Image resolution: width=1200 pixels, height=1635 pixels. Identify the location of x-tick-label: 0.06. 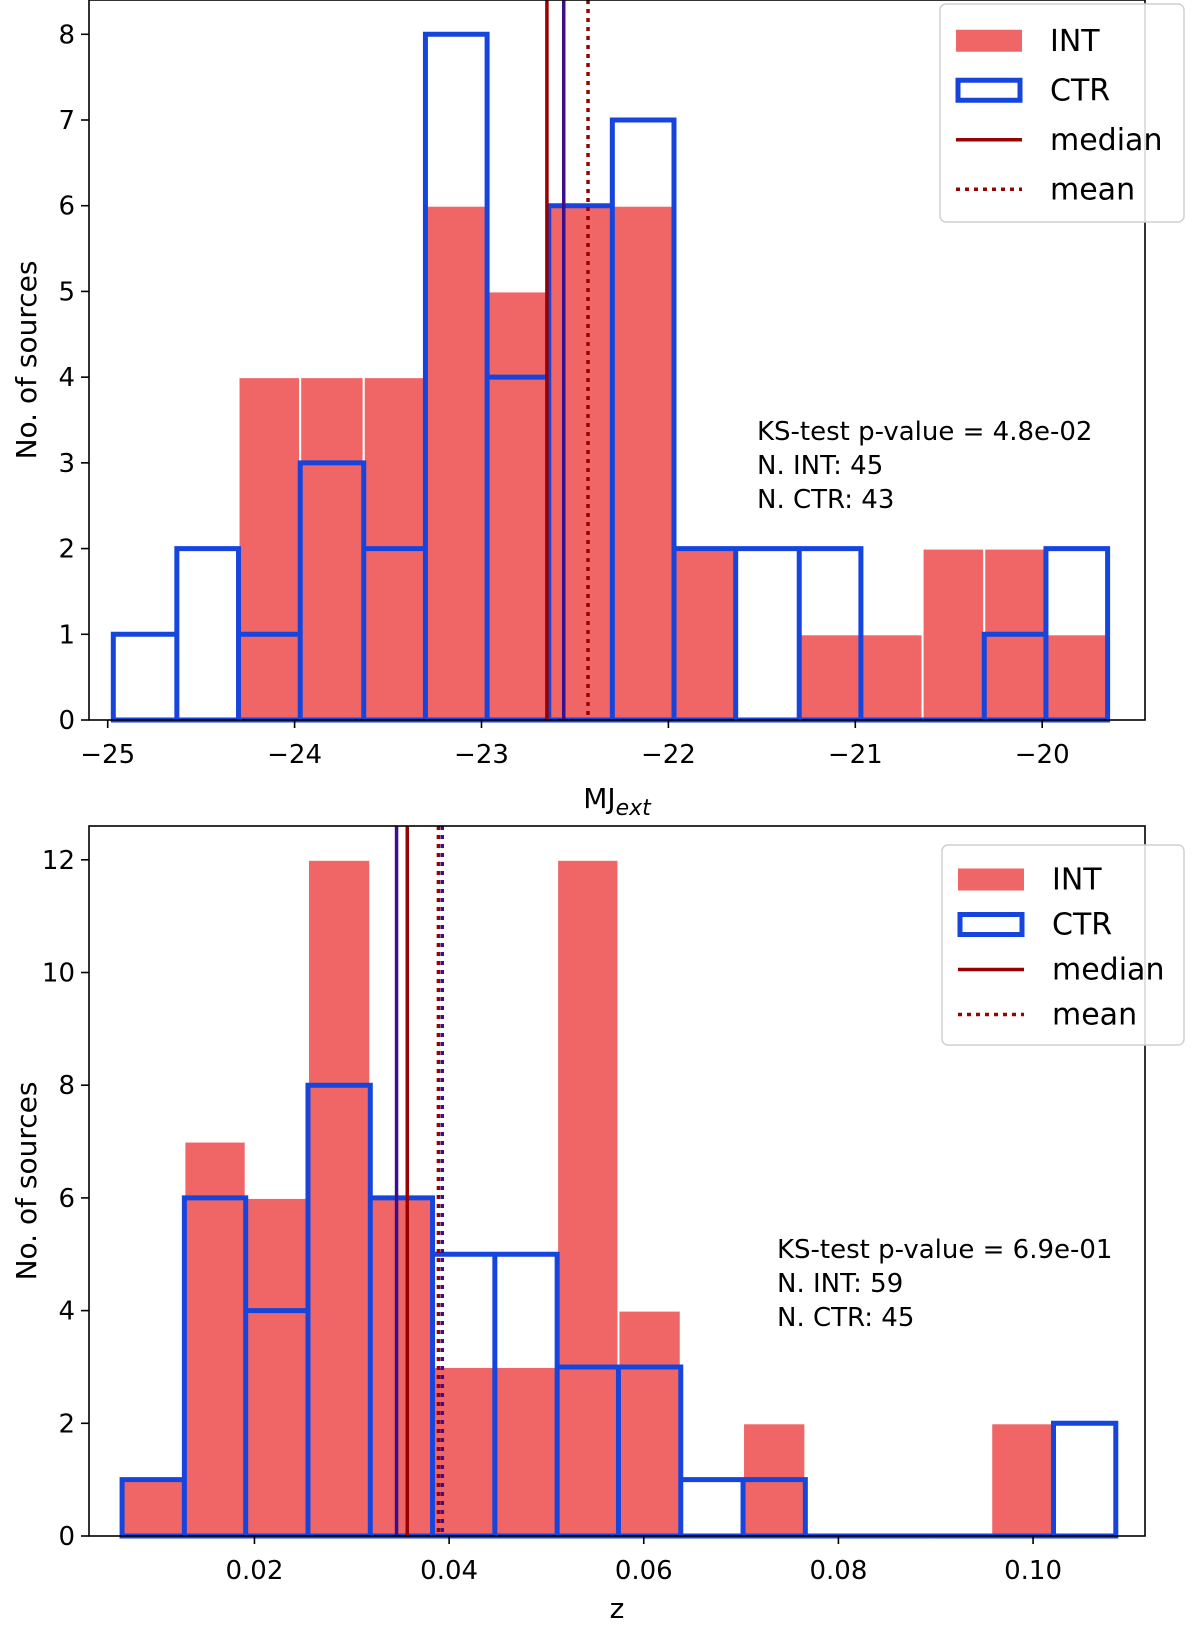
(644, 1571).